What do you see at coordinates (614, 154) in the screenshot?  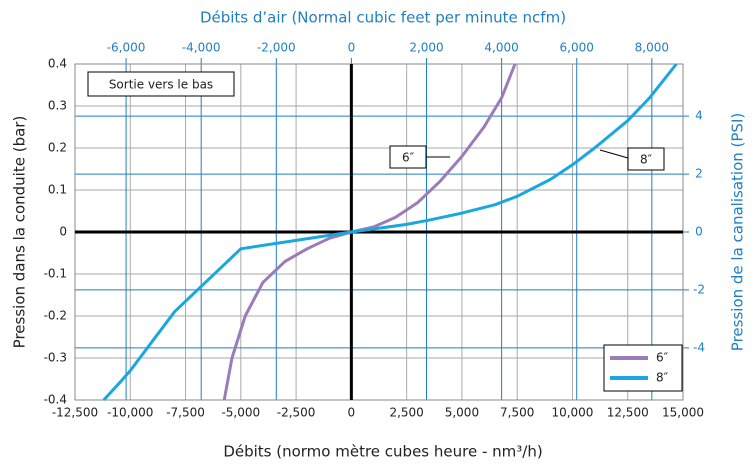 I see `leader-line` at bounding box center [614, 154].